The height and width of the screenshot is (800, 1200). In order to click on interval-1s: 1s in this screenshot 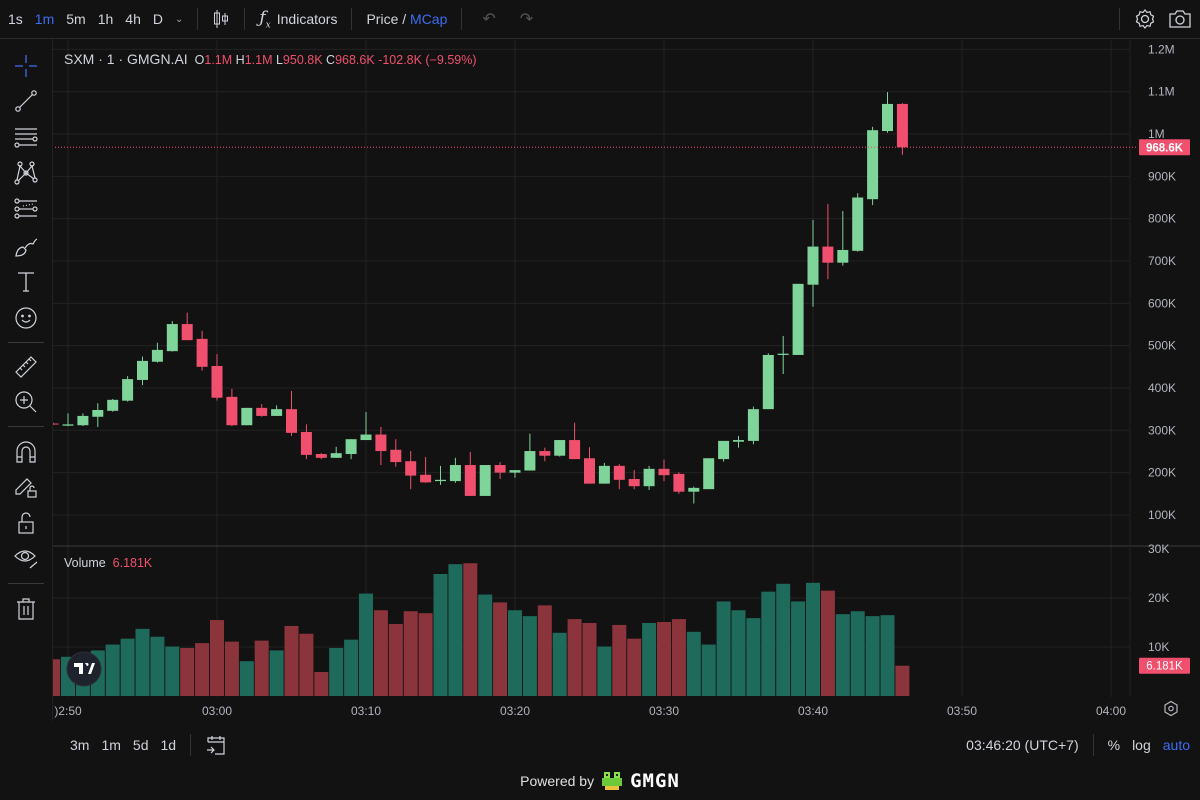, I will do `click(15, 19)`.